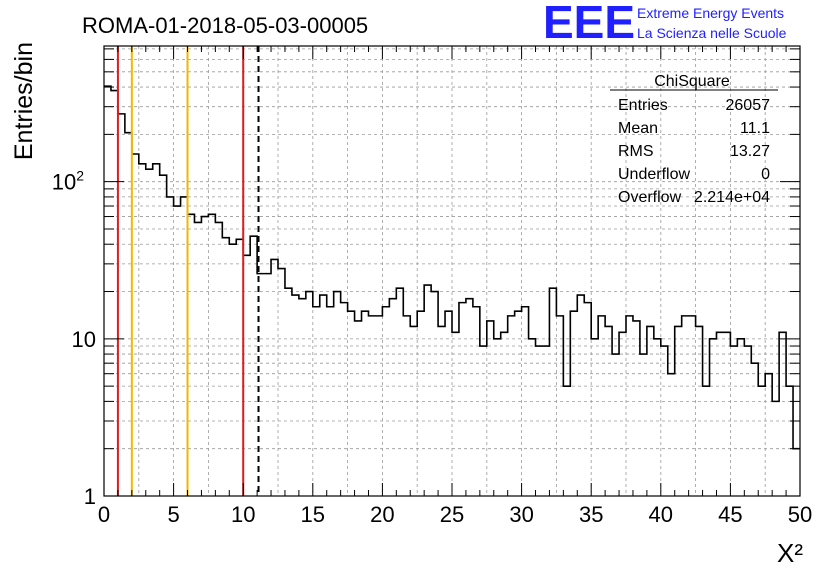 Image resolution: width=836 pixels, height=572 pixels. Describe the element at coordinates (730, 514) in the screenshot. I see `x-tick-label: 45` at that location.